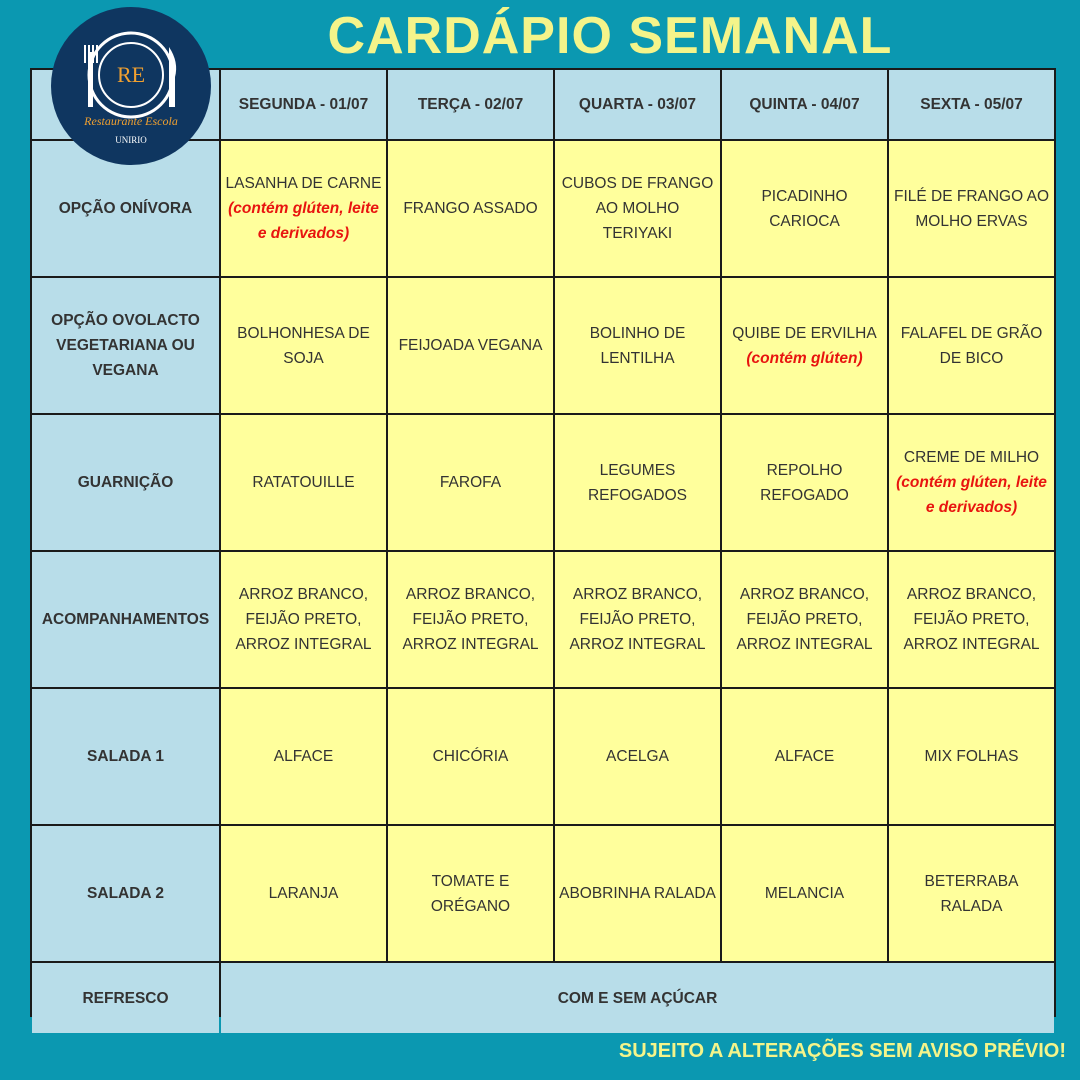  I want to click on dish-wrap: FALAFEL DE GRÃO DE BICO, so click(971, 346).